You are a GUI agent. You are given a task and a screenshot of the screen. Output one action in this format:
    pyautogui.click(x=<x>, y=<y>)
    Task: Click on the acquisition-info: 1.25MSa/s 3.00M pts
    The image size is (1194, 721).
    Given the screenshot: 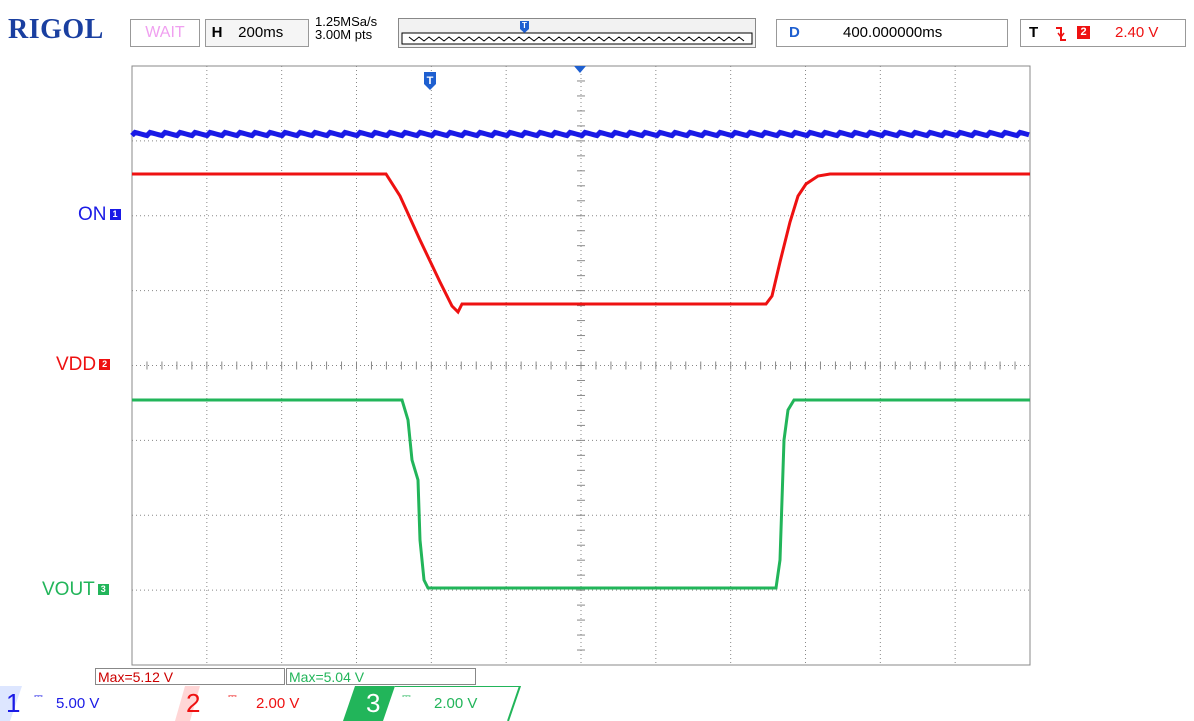 What is the action you would take?
    pyautogui.click(x=346, y=29)
    